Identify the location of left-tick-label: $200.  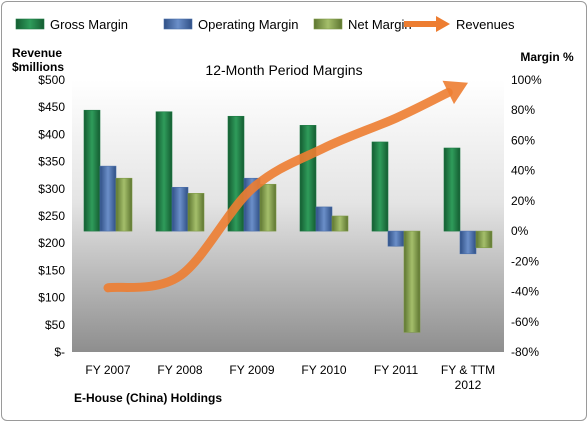
(51, 243).